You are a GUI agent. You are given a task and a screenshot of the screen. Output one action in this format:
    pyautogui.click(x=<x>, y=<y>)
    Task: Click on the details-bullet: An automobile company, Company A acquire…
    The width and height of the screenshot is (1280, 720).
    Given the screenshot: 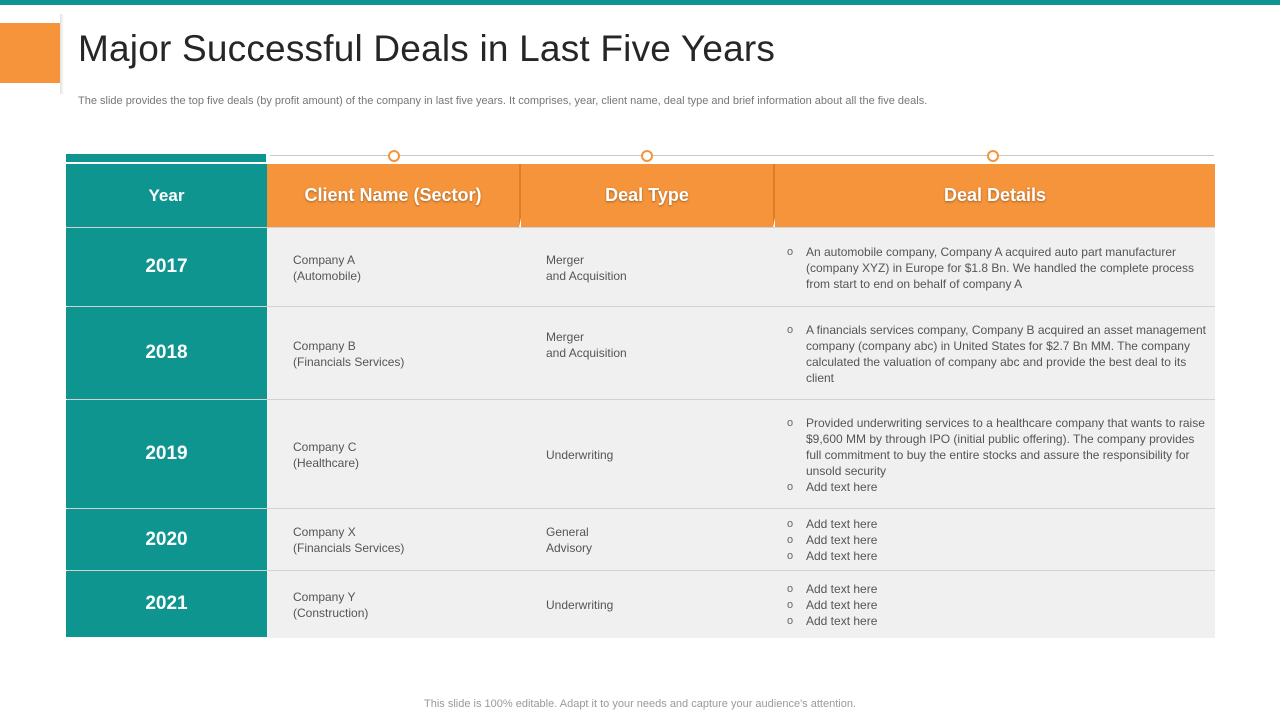 What is the action you would take?
    pyautogui.click(x=997, y=268)
    